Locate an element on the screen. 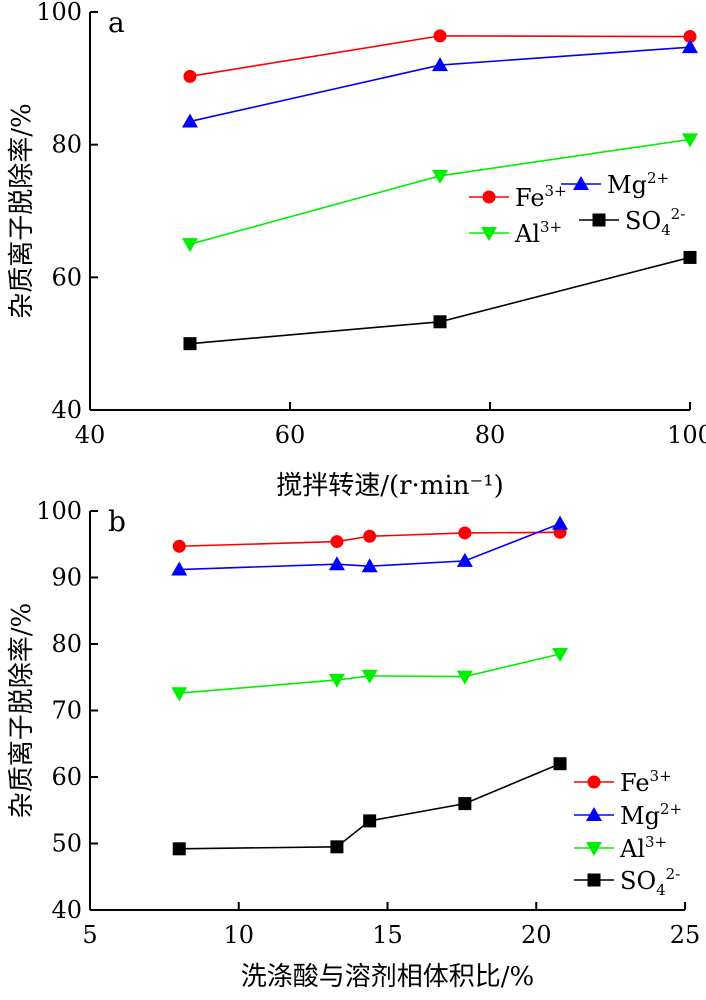 The height and width of the screenshot is (1000, 706). legend-label-base: Mg is located at coordinates (640, 816).